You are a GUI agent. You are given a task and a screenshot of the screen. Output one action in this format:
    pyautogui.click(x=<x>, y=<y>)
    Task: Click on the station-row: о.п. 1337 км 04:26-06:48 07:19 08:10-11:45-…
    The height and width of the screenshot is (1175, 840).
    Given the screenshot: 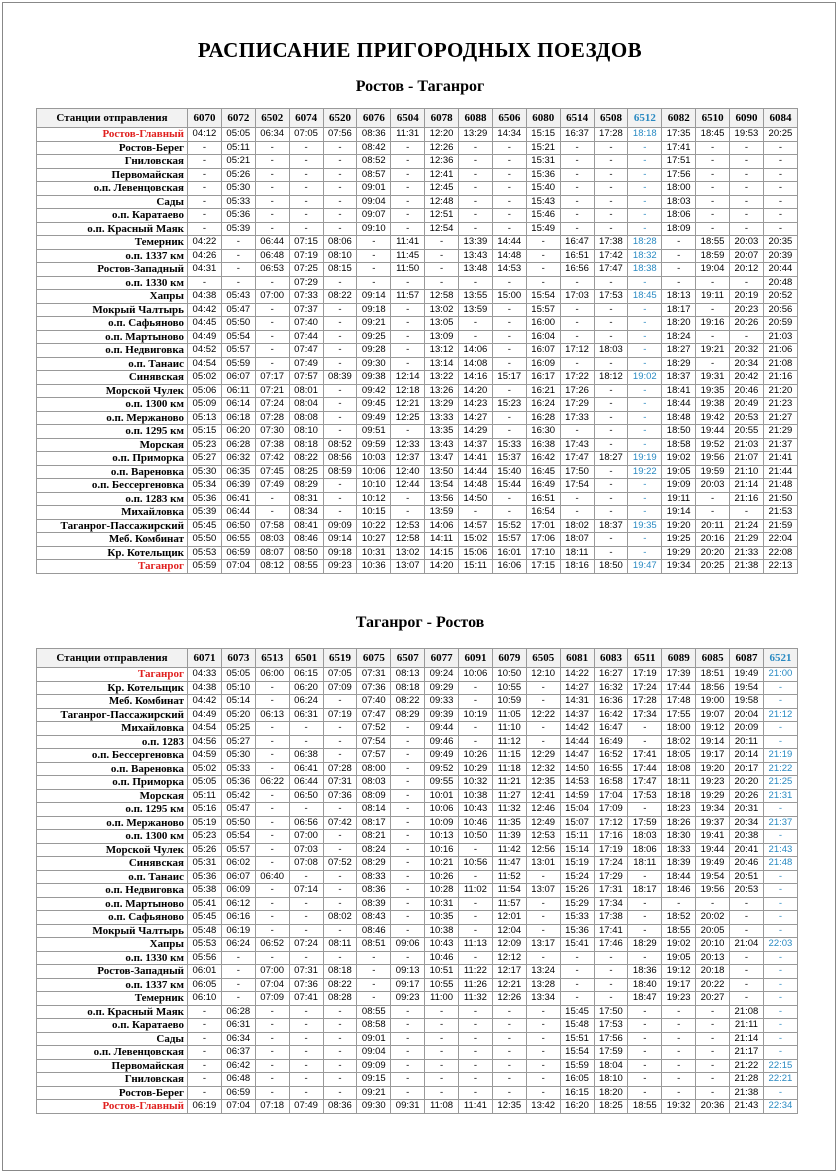 What is the action you would take?
    pyautogui.click(x=417, y=255)
    